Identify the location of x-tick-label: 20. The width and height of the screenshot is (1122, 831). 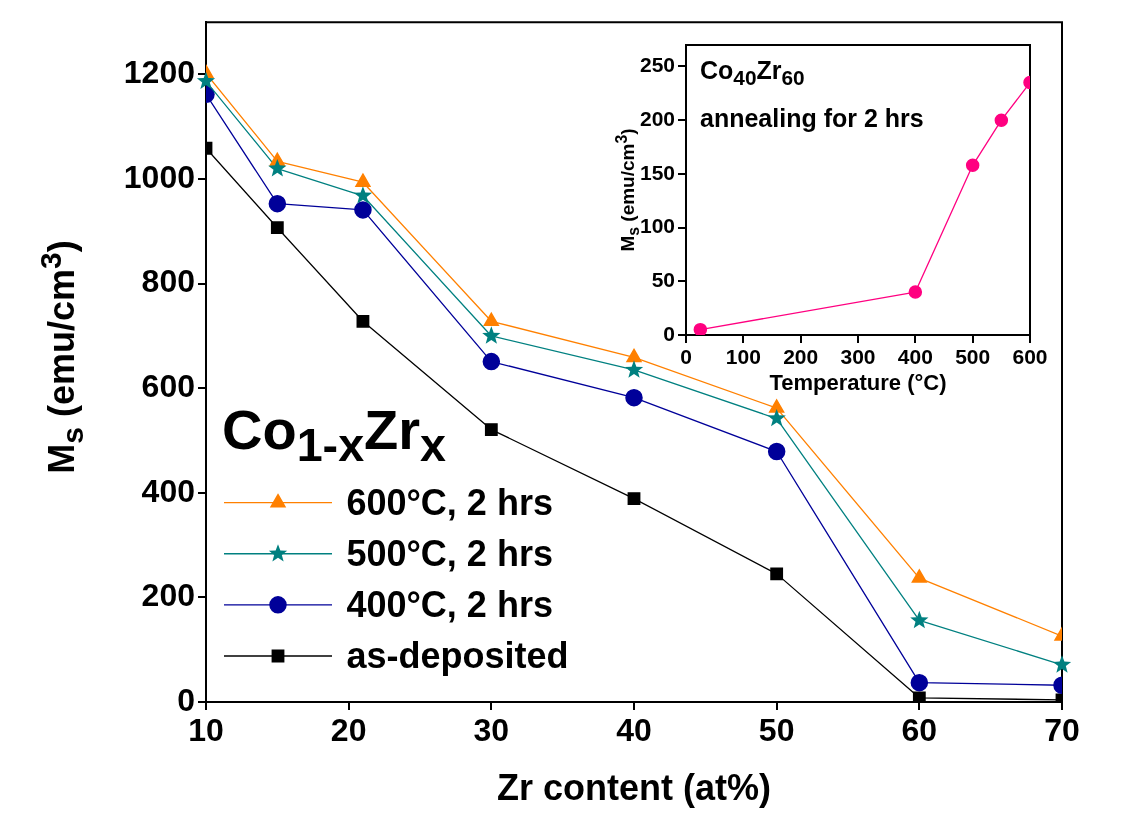
(348, 730).